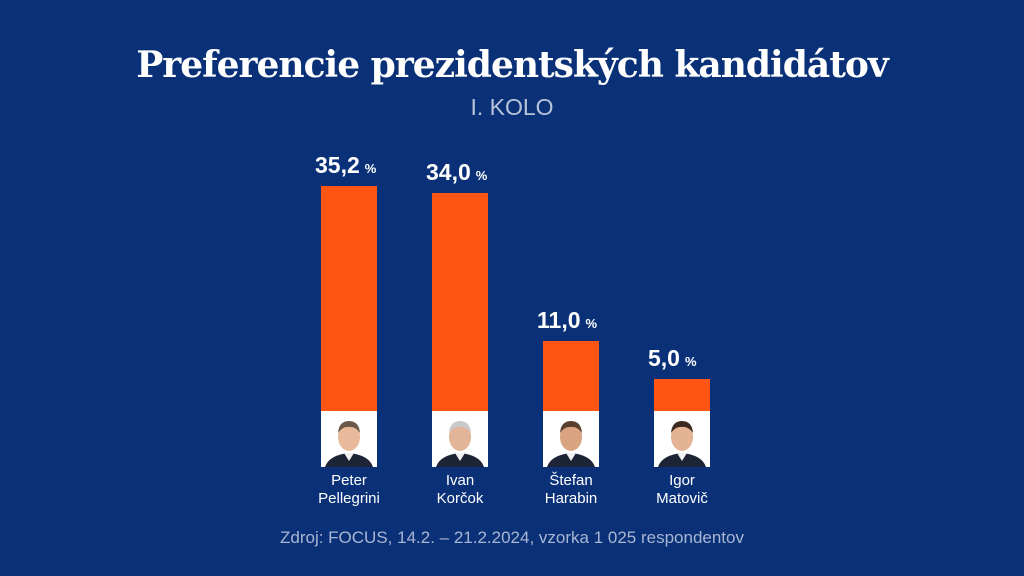 The image size is (1024, 576). I want to click on candidate-name: Igor Matovič, so click(682, 490).